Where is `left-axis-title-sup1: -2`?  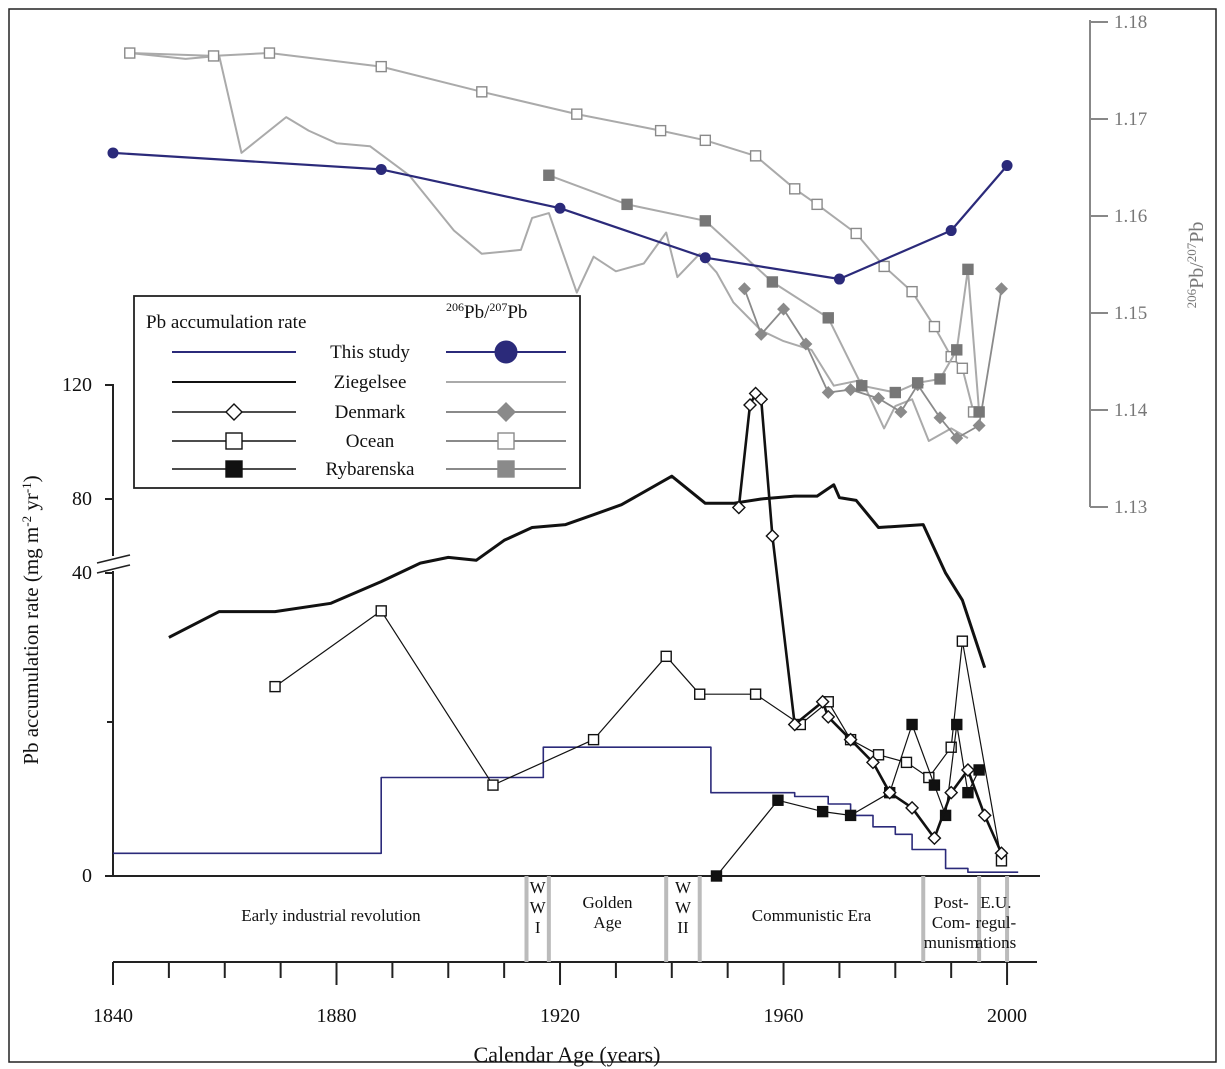 left-axis-title-sup1: -2 is located at coordinates (26, 521).